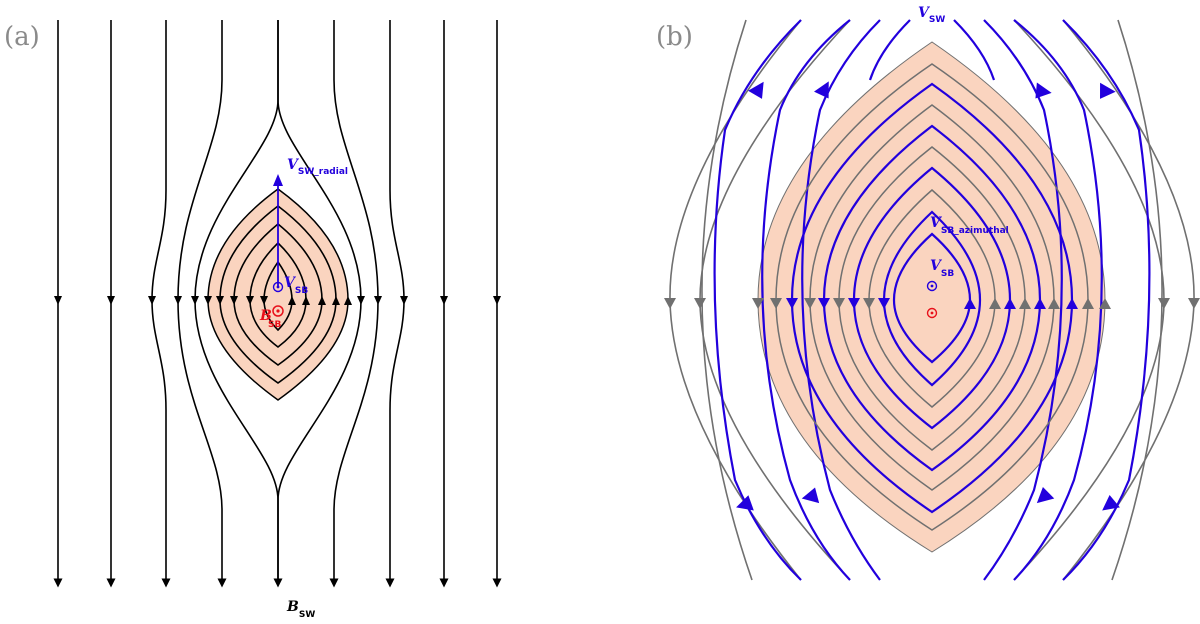  Describe the element at coordinates (942, 268) in the screenshot. I see `panel-b-vsb-label: VSB` at that location.